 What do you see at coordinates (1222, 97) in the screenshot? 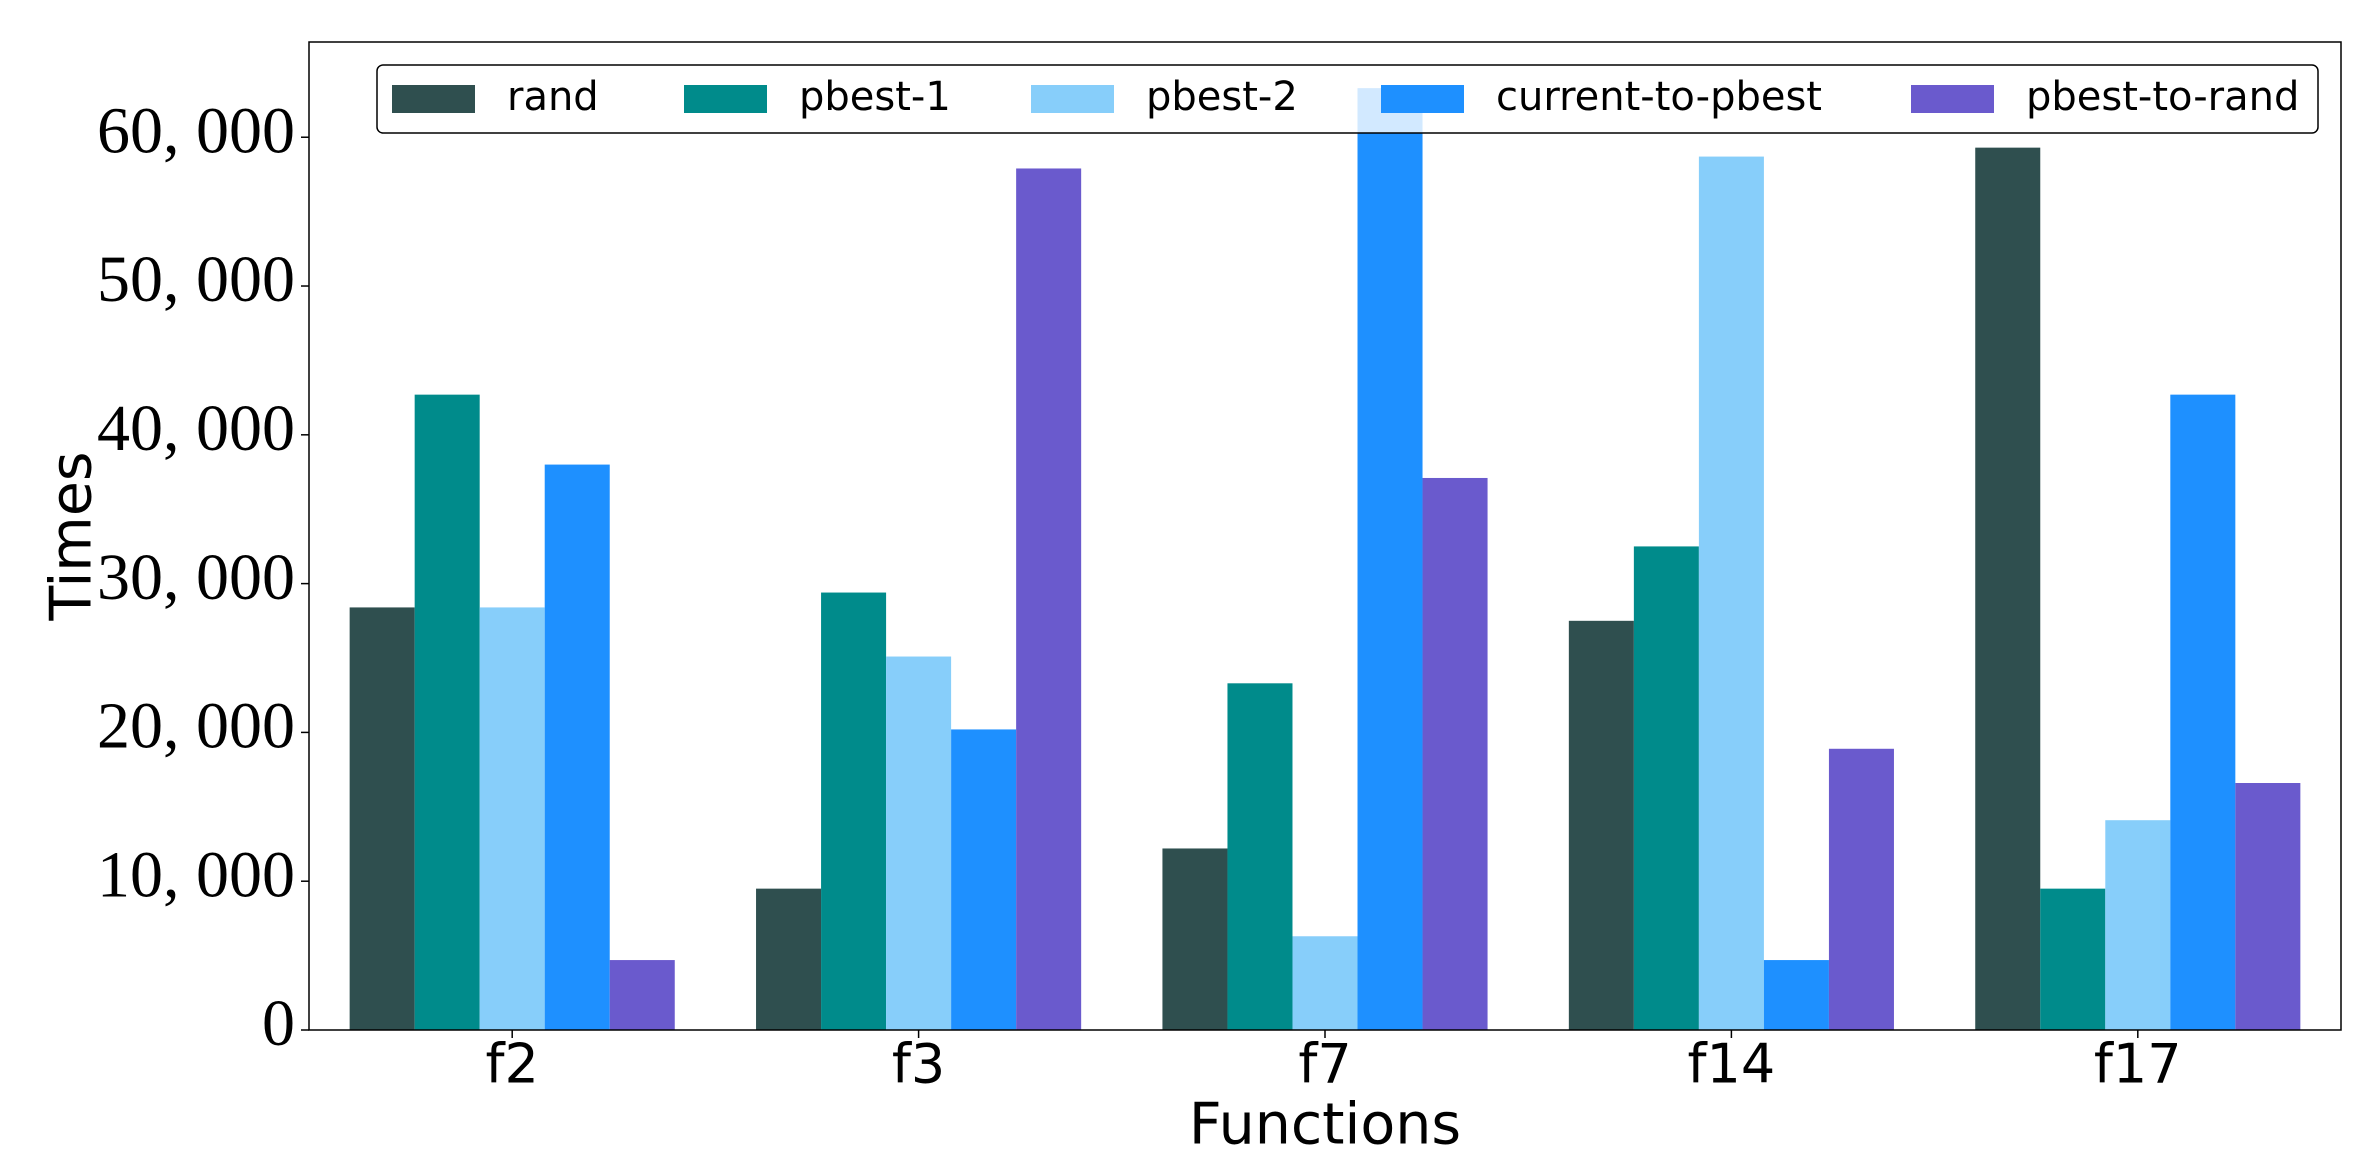
I see `legend-label: pbest-2` at bounding box center [1222, 97].